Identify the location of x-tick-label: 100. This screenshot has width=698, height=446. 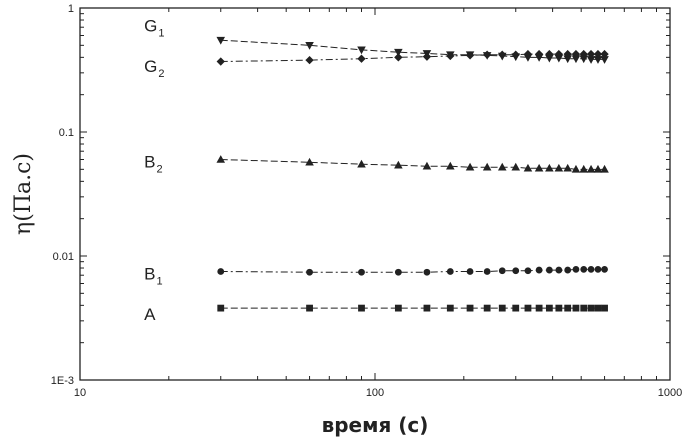
(375, 393).